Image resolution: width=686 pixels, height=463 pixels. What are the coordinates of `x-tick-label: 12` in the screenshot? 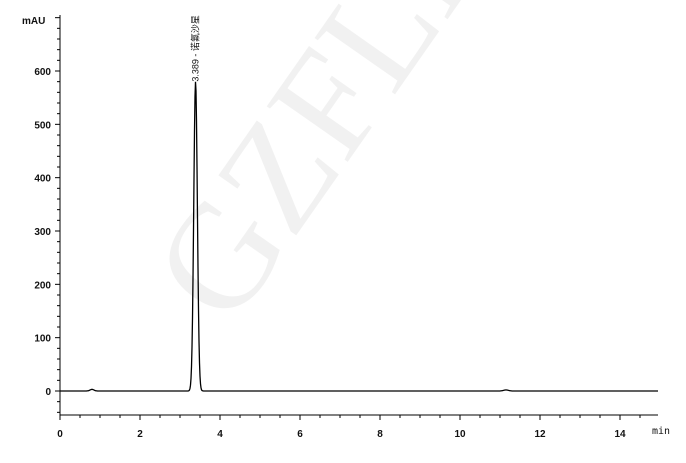 It's located at (540, 434).